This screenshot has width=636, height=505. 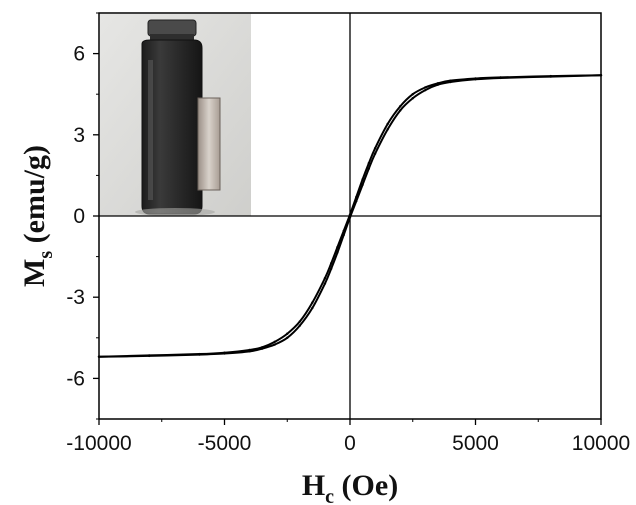 I want to click on magnet, so click(x=209, y=144).